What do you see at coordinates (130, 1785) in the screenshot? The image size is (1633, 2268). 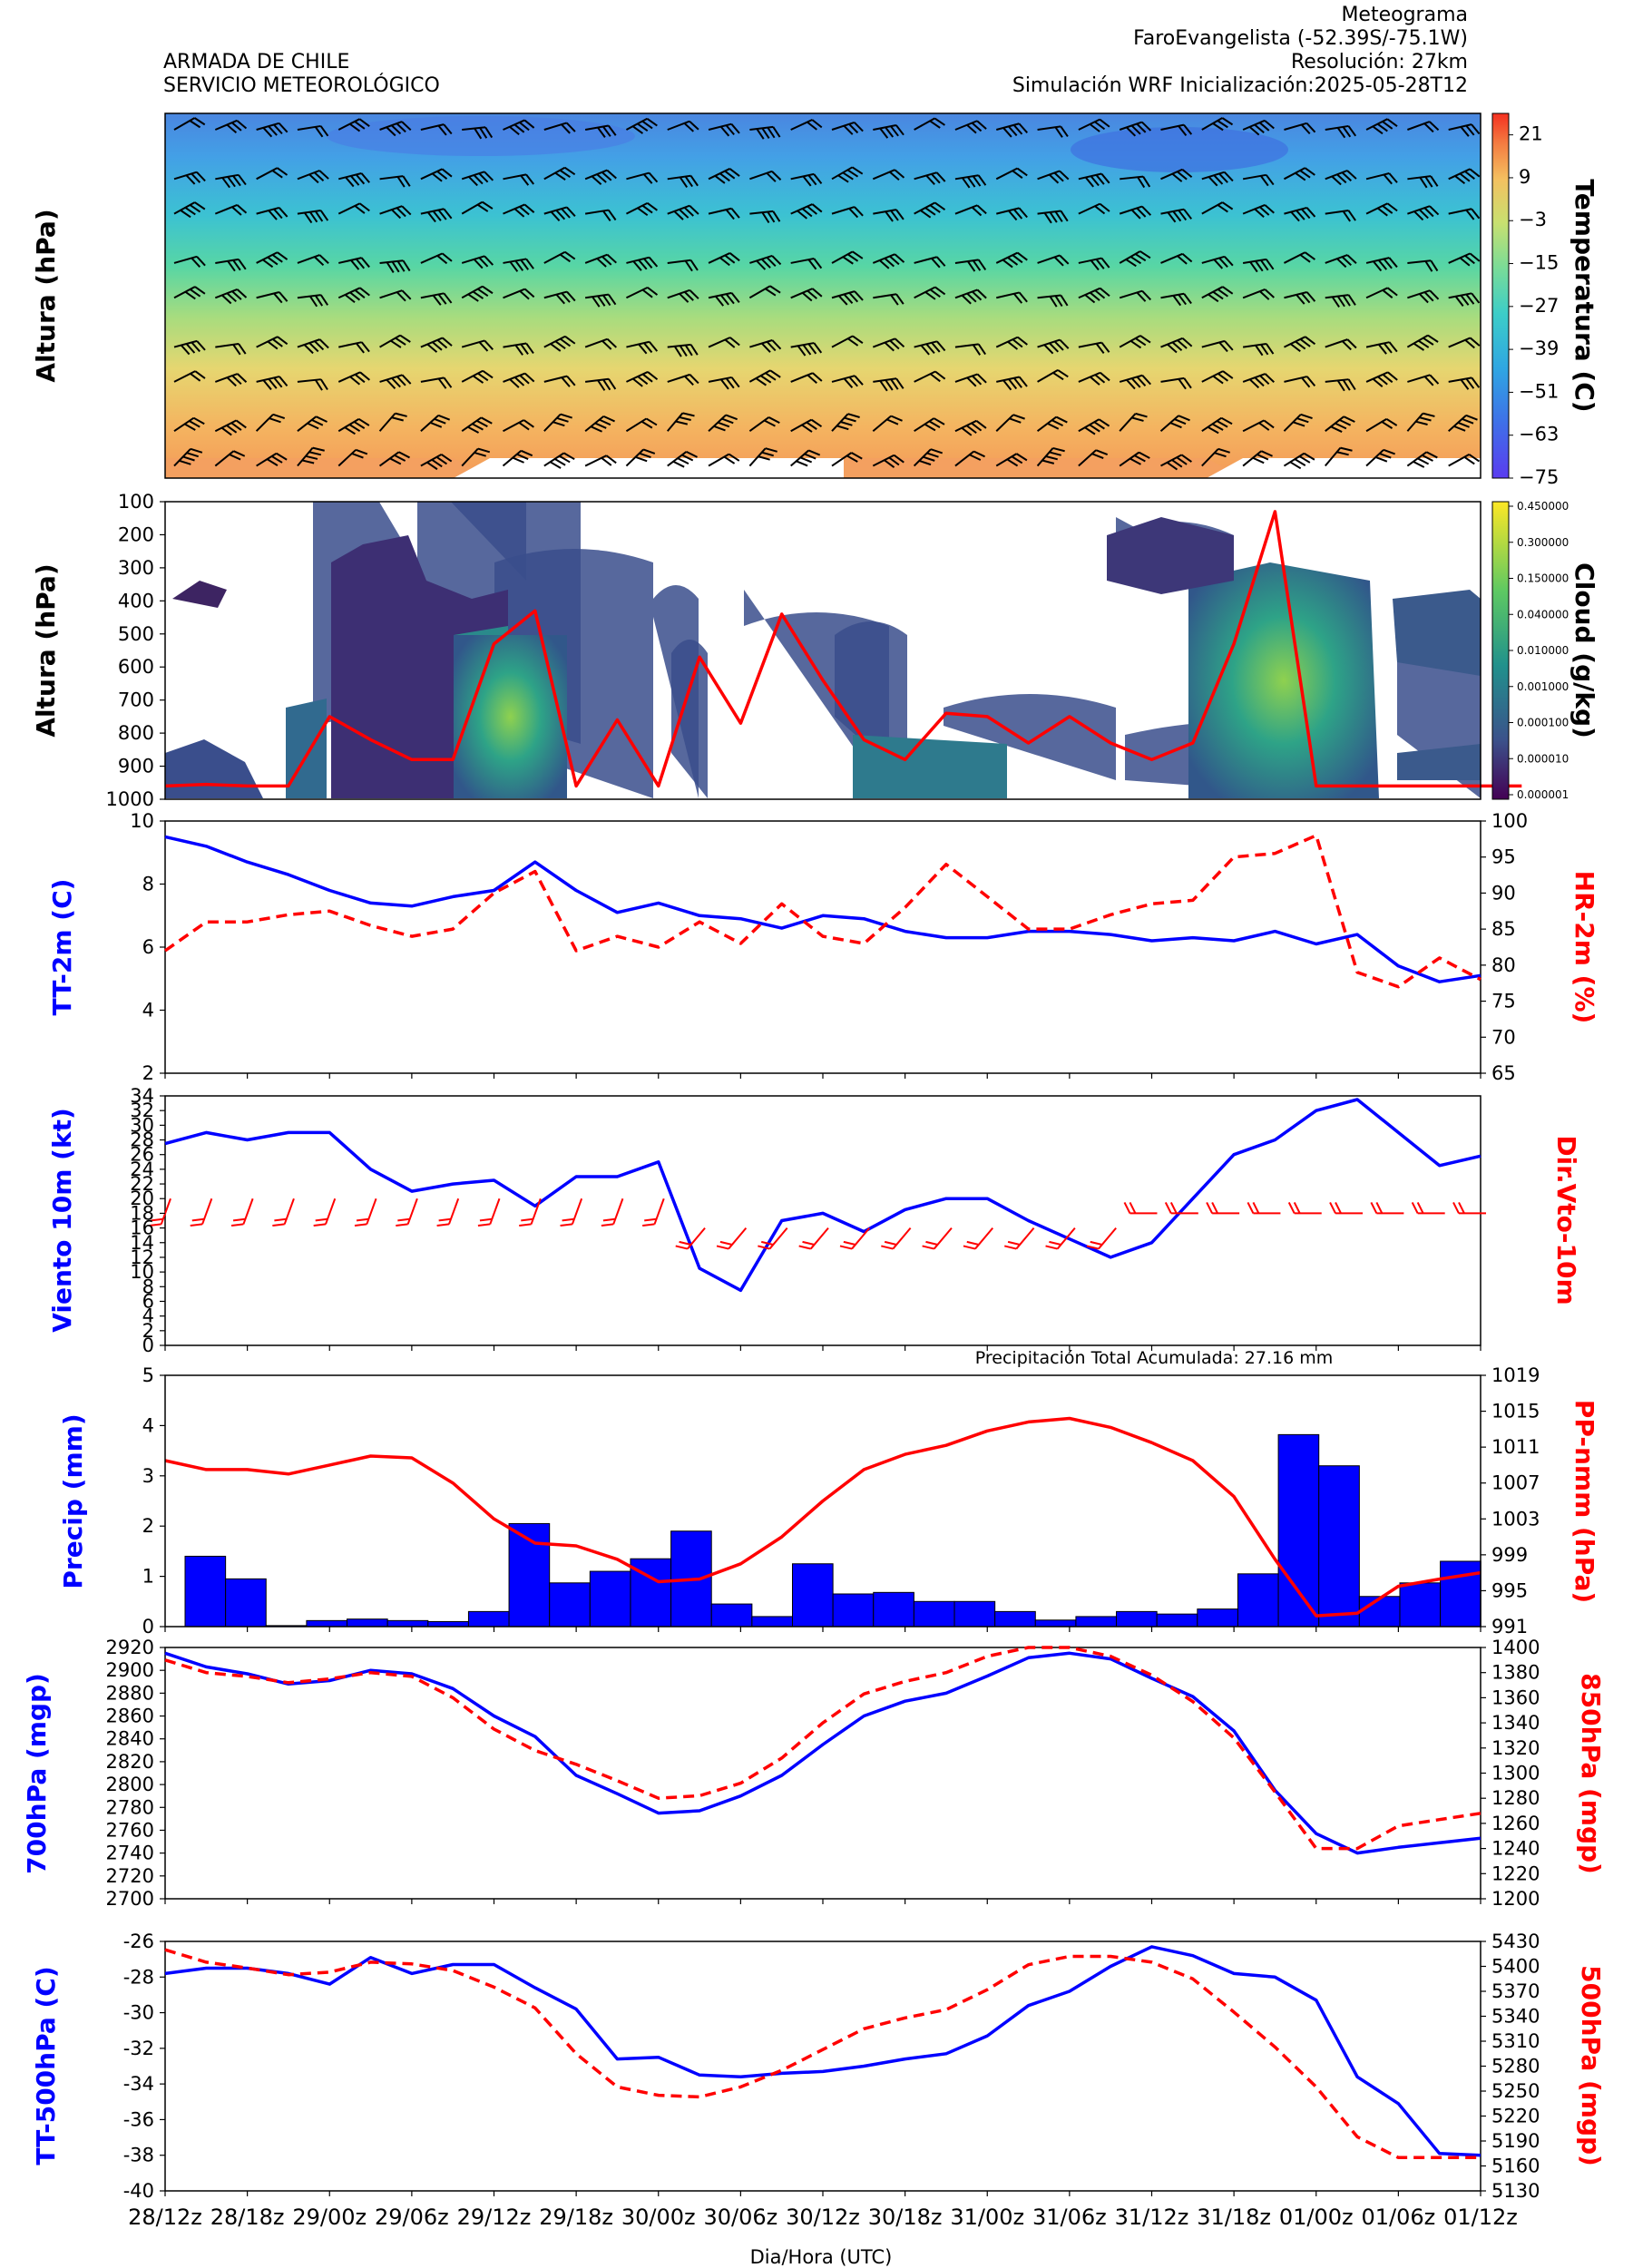 I see `gh700-panel-tick-label: 2800` at bounding box center [130, 1785].